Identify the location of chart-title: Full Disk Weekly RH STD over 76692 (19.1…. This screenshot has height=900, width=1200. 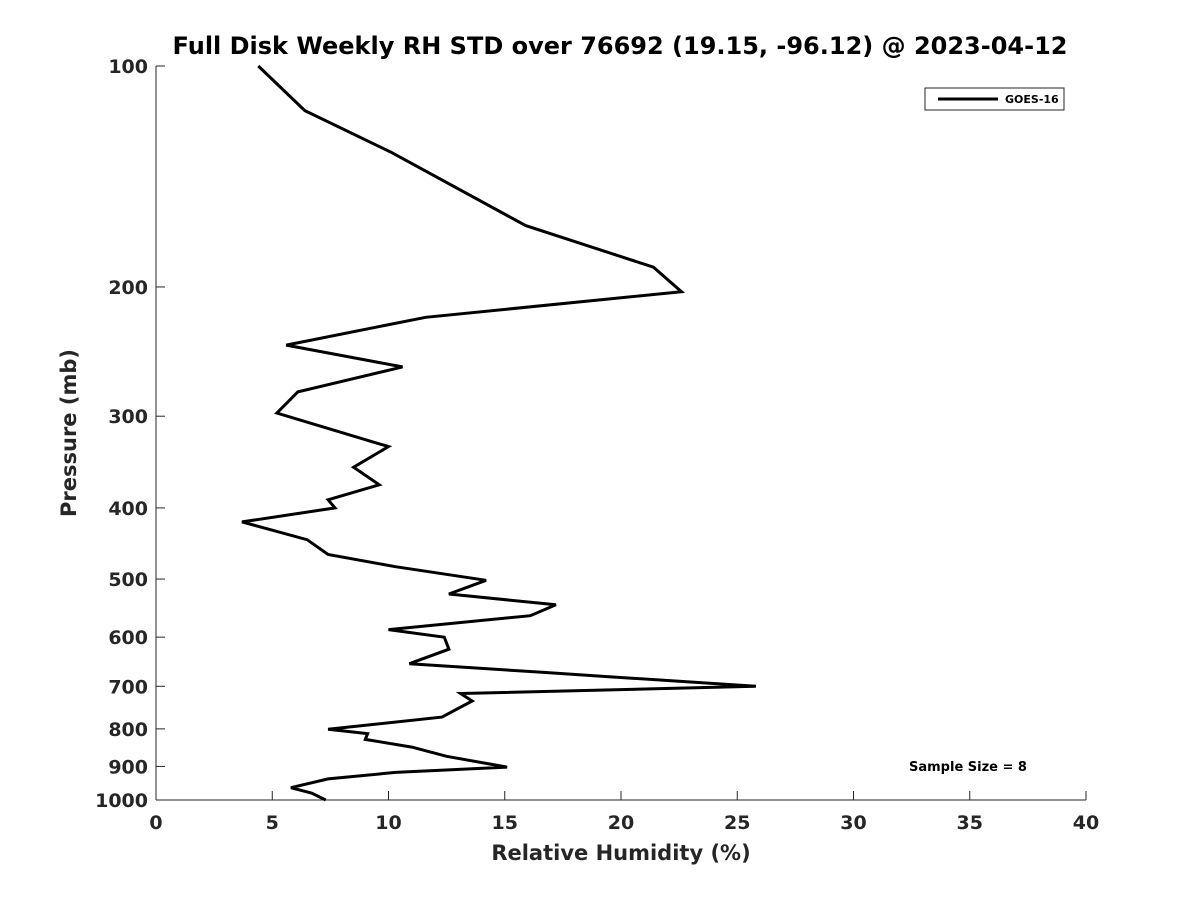
(620, 46).